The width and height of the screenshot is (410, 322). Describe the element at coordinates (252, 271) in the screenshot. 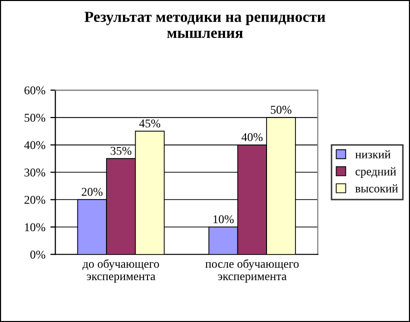

I see `x-tick-label: после обучающего эксперимента` at that location.